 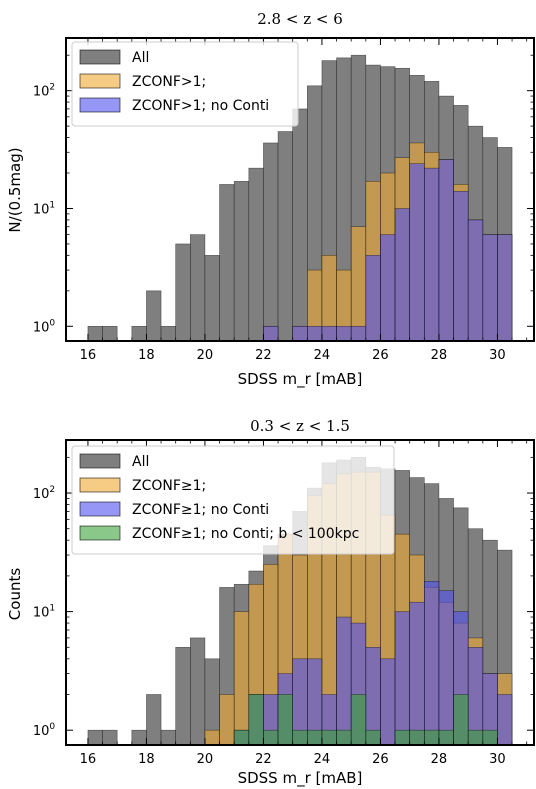 What do you see at coordinates (200, 106) in the screenshot?
I see `legend-label-0-2: ZCONF>1; no Conti` at bounding box center [200, 106].